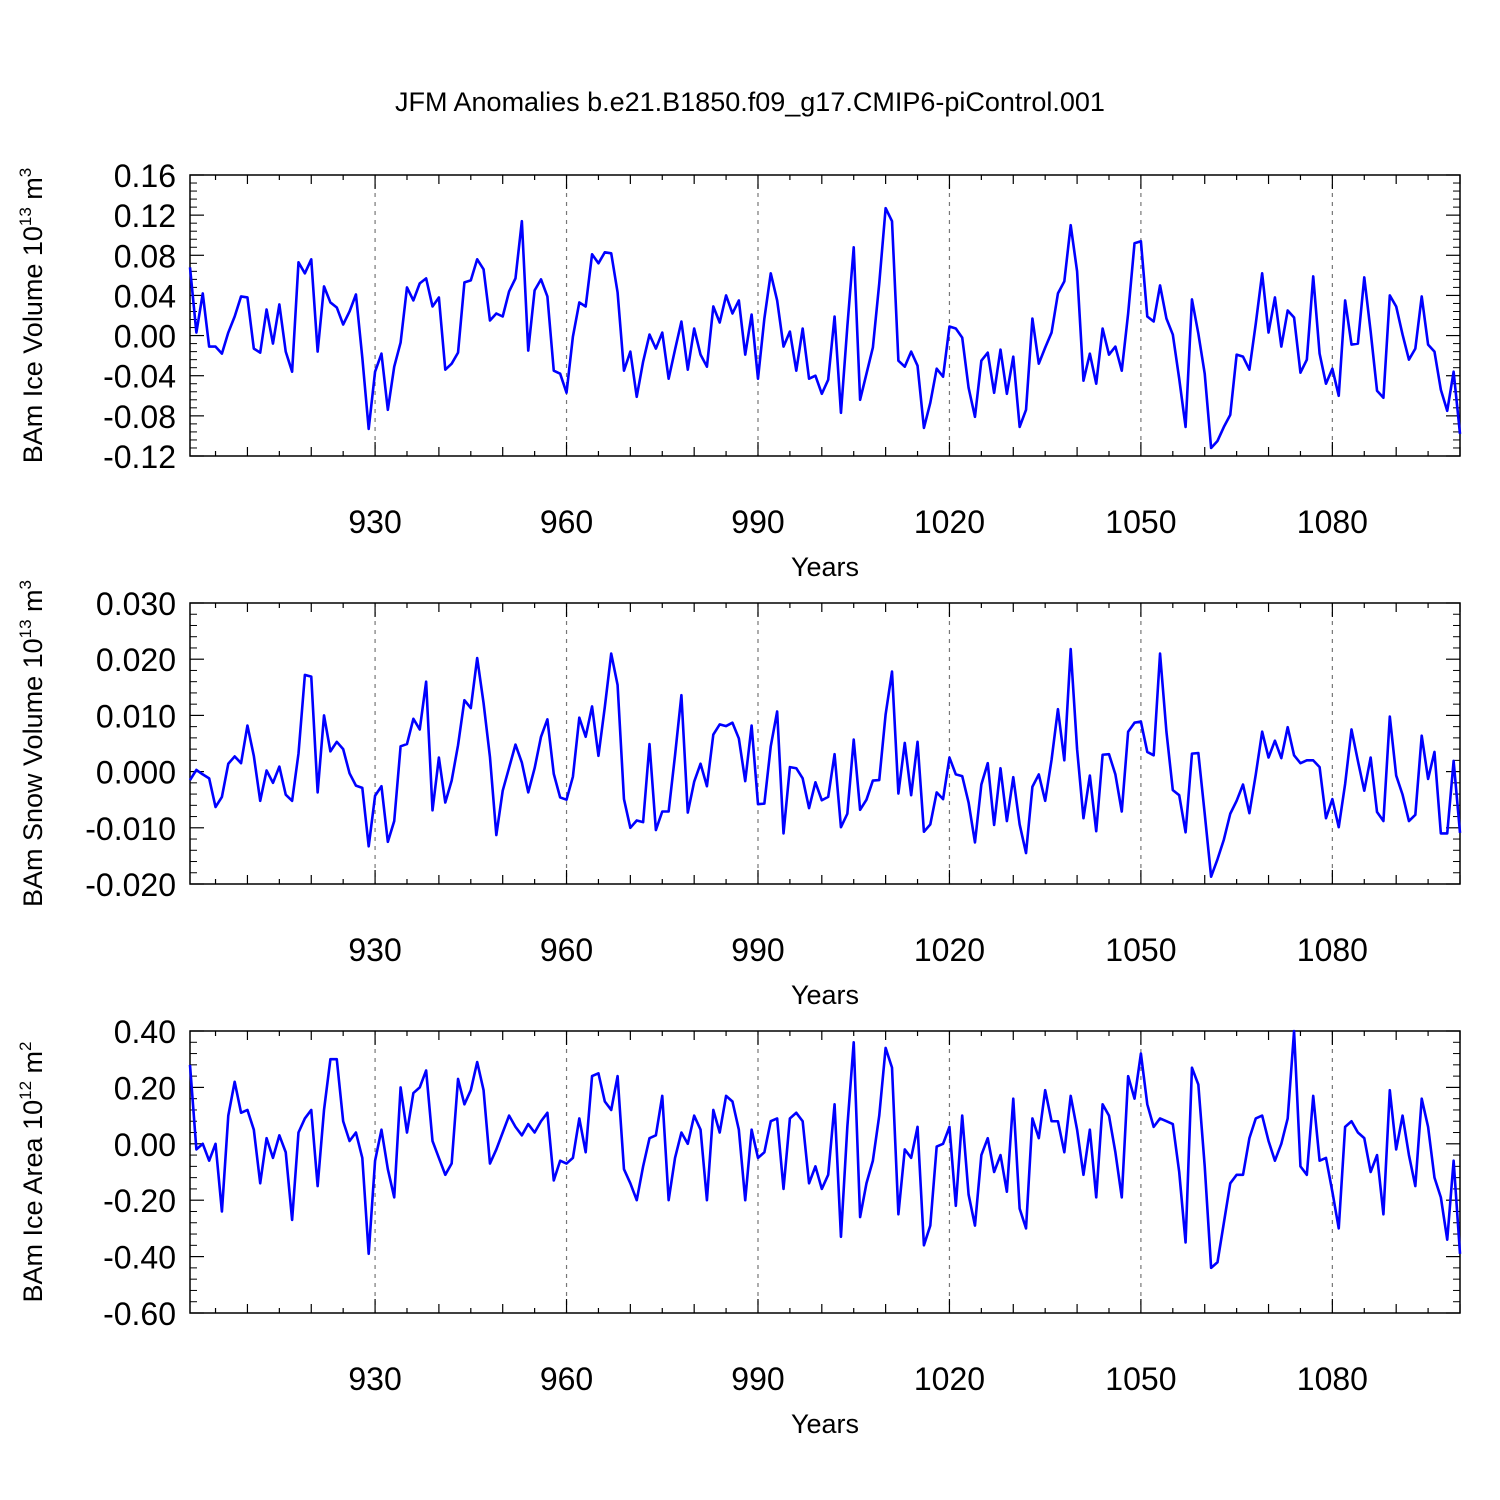 The height and width of the screenshot is (1500, 1500). I want to click on y-tick-label: 0.000, so click(136, 773).